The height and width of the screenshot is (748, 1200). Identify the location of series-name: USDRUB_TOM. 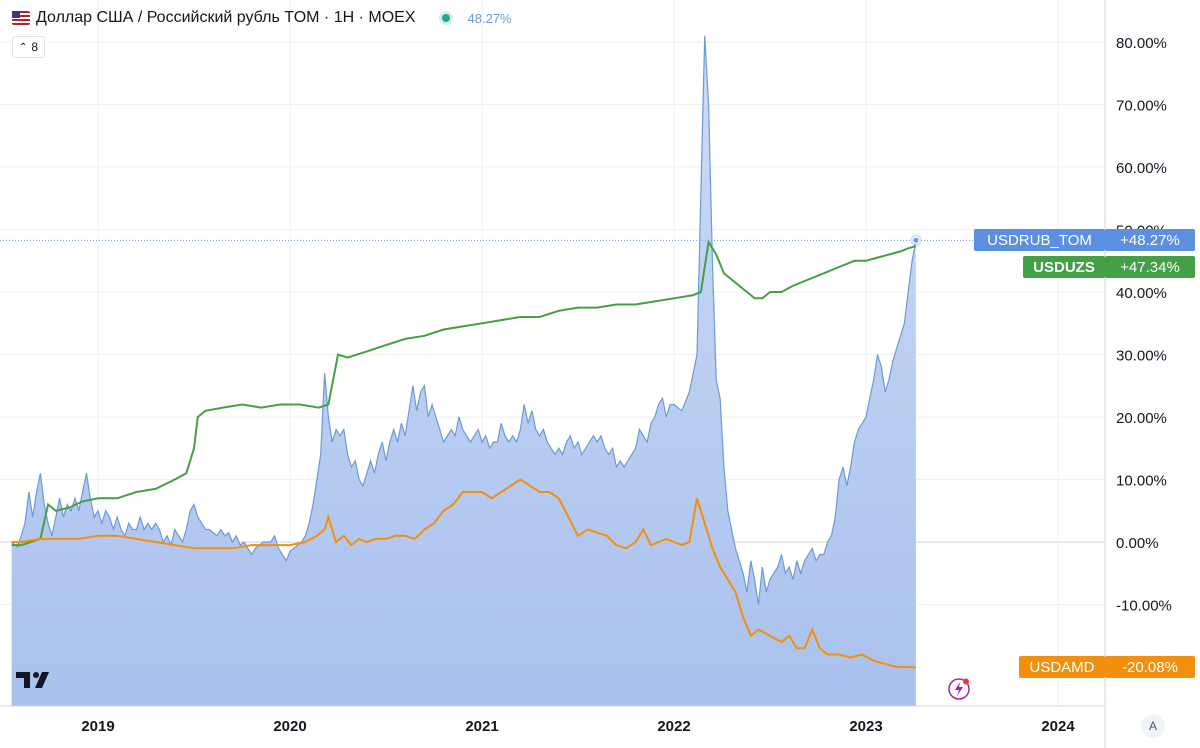
(1039, 240).